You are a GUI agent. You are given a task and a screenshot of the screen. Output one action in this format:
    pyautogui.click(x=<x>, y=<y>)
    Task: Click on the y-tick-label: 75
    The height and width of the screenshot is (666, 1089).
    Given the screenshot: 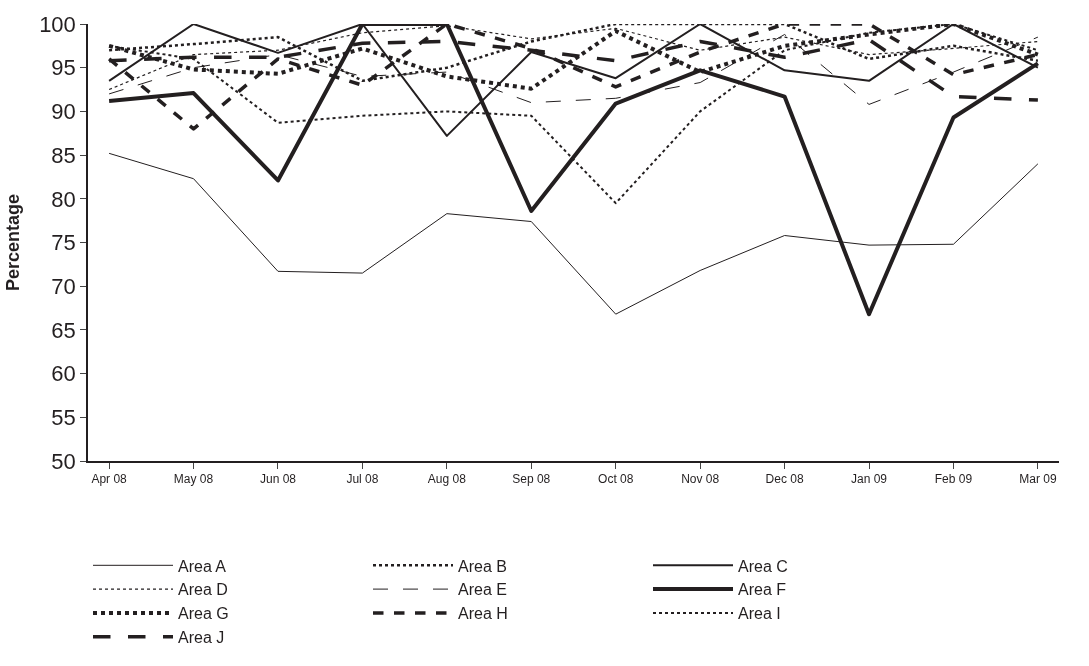 What is the action you would take?
    pyautogui.click(x=63, y=243)
    